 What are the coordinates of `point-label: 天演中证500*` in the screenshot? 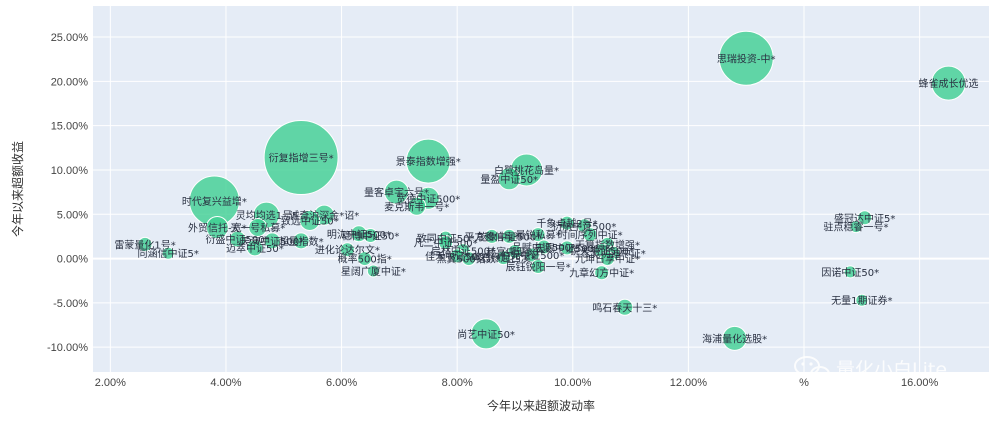 It's located at (272, 241).